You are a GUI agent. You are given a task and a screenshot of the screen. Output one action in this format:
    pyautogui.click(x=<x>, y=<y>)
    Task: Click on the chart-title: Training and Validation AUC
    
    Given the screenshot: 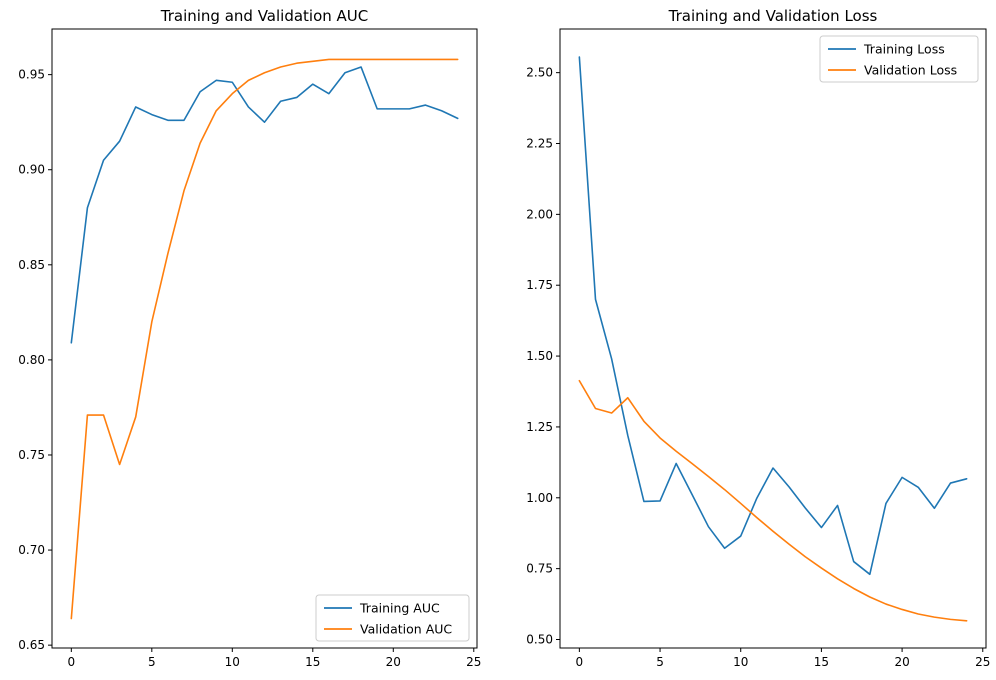 What is the action you would take?
    pyautogui.click(x=264, y=16)
    